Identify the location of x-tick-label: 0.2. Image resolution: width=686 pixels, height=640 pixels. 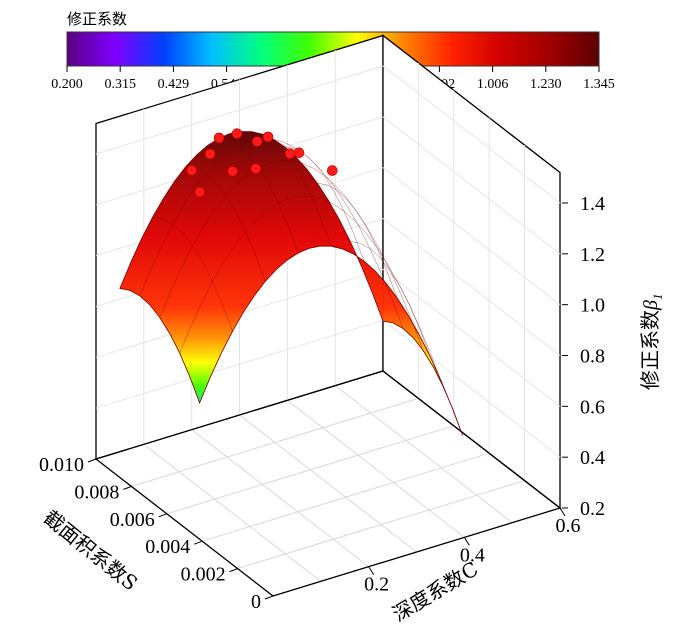
(376, 585).